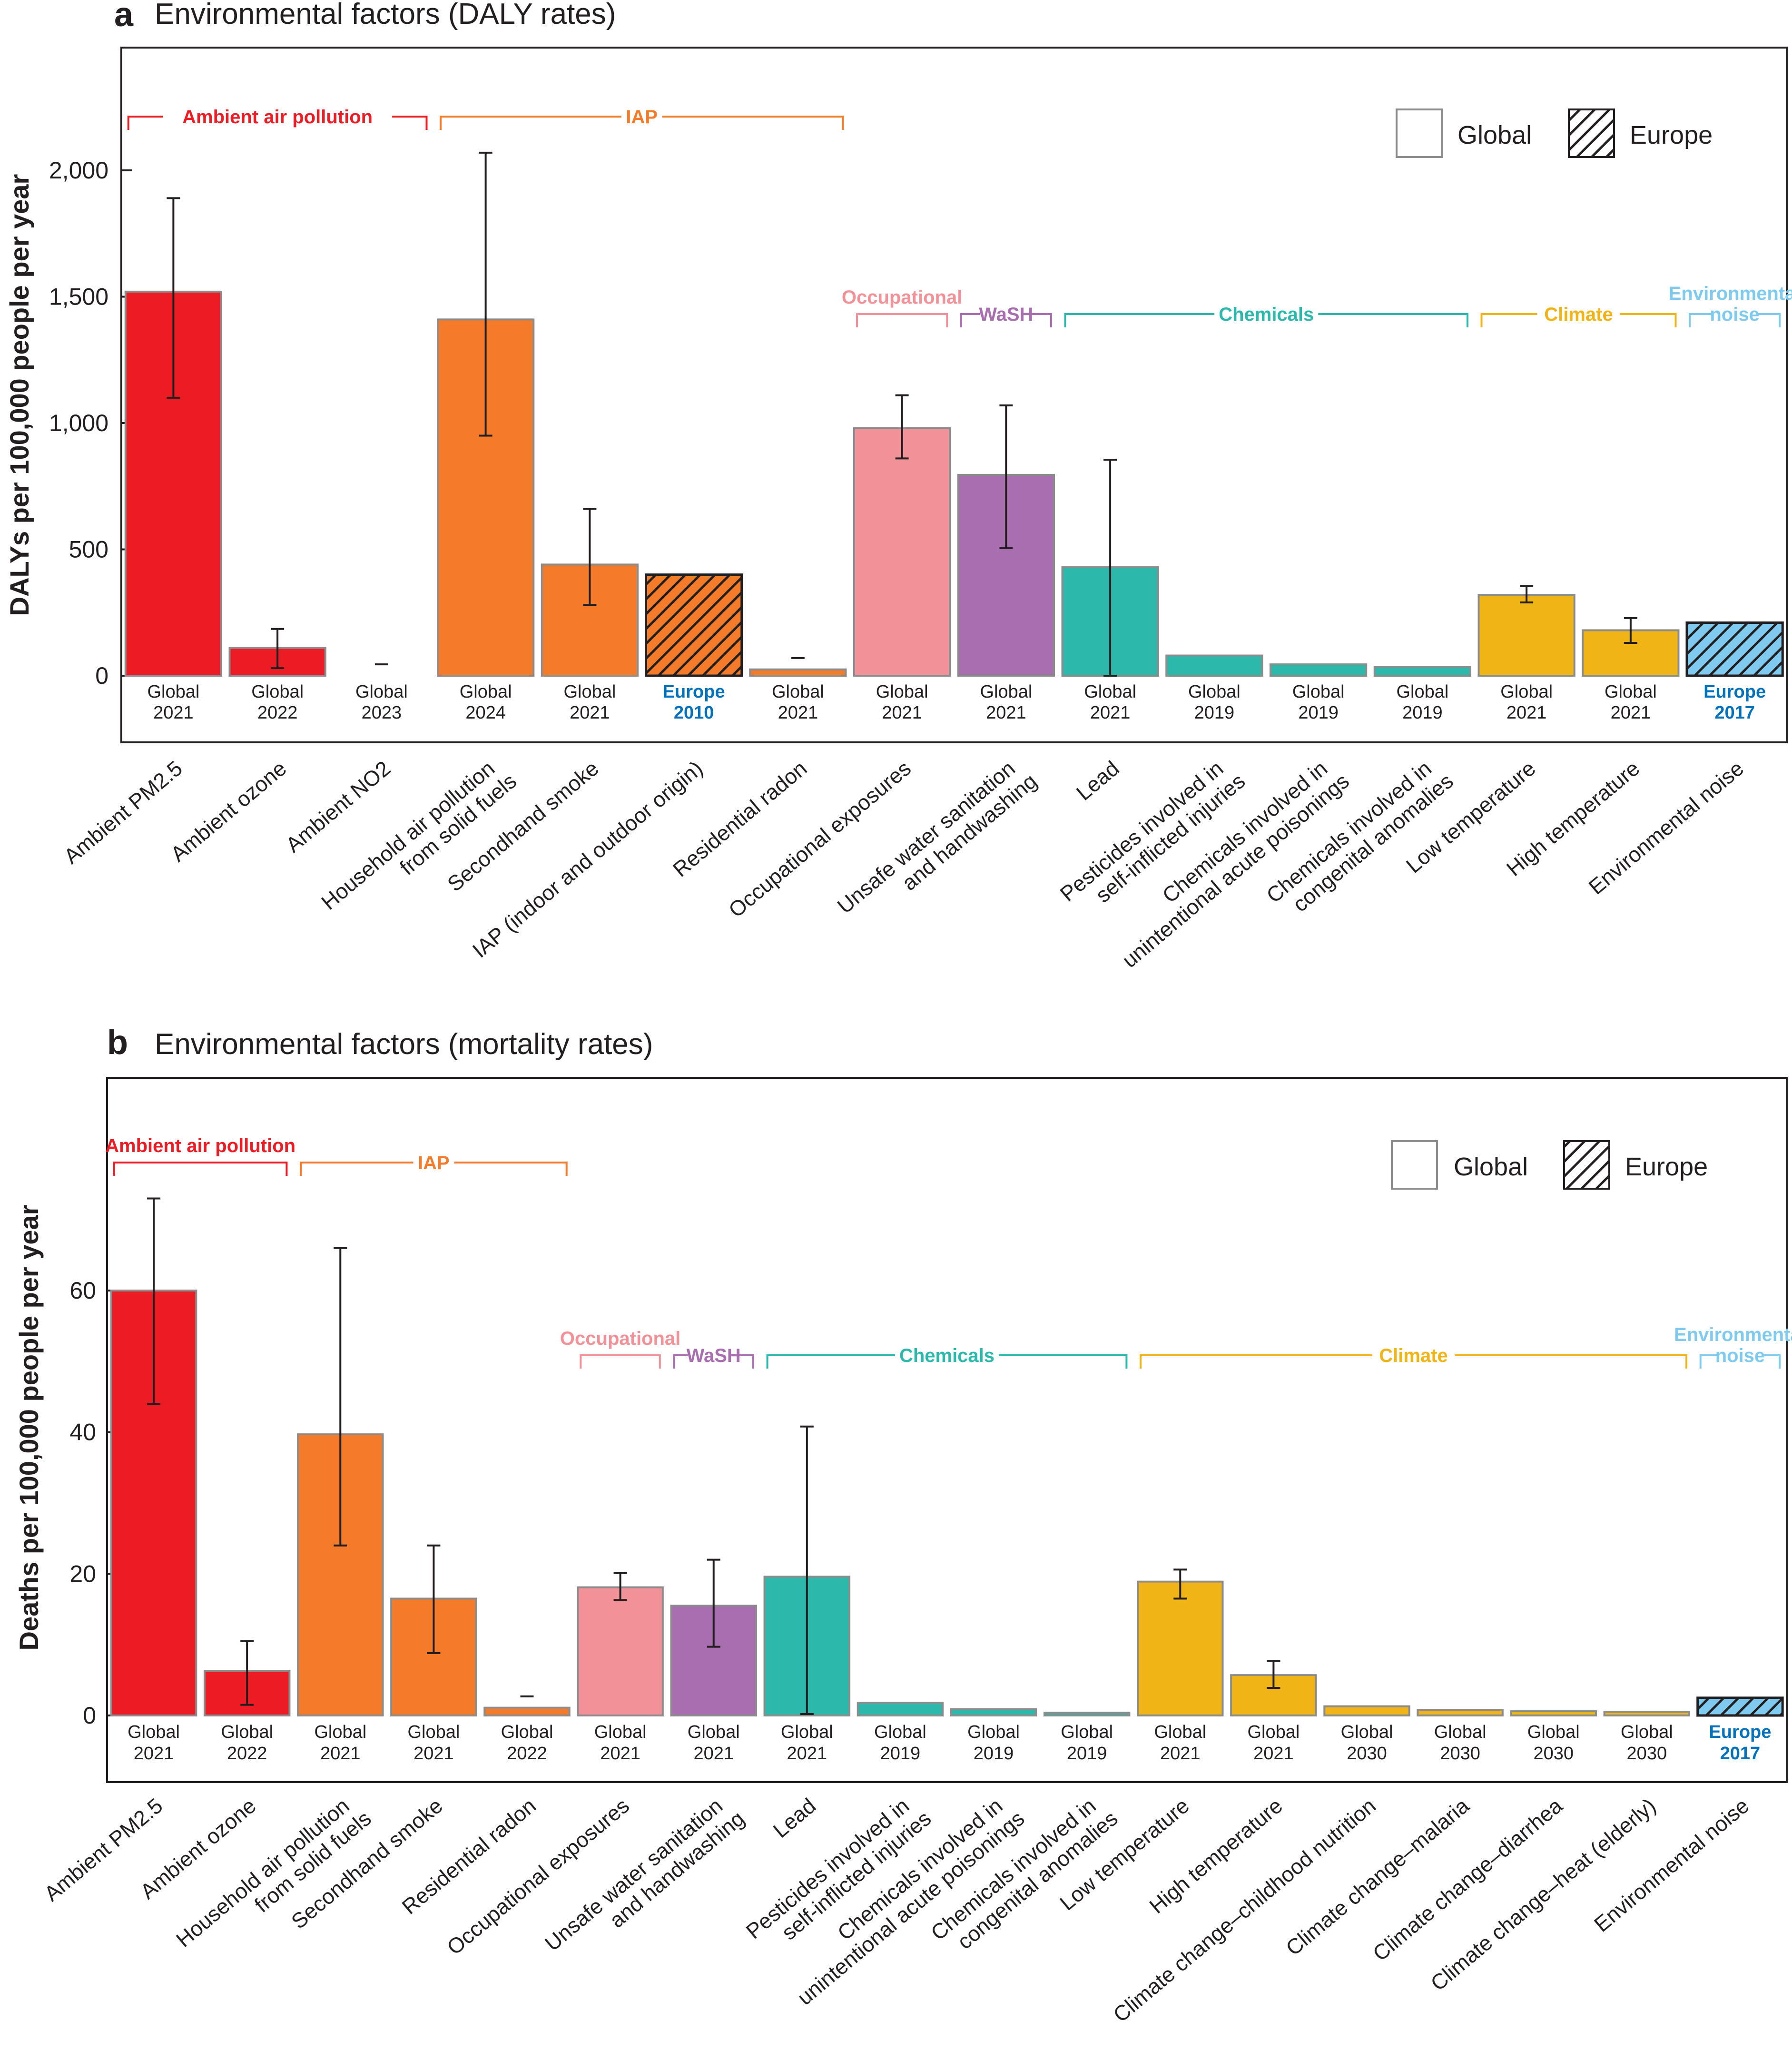 This screenshot has width=1792, height=2070. Describe the element at coordinates (1733, 1334) in the screenshot. I see `group-bracket-label: Environmental` at that location.